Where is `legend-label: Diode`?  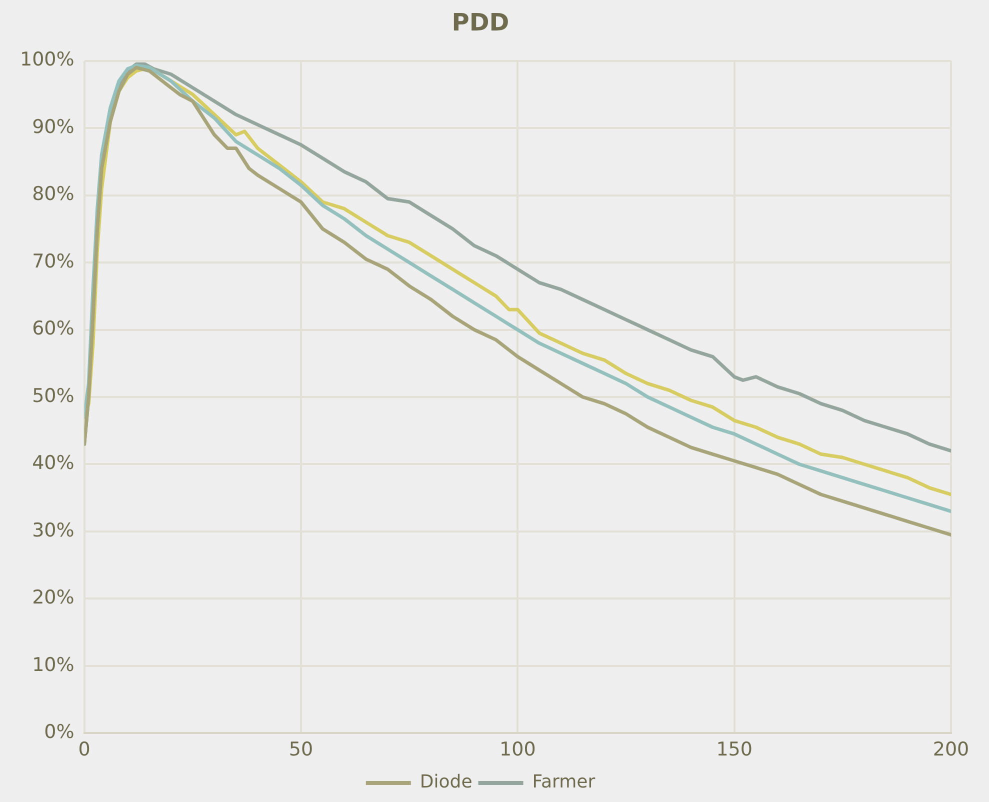
legend-label: Diode is located at coordinates (446, 782).